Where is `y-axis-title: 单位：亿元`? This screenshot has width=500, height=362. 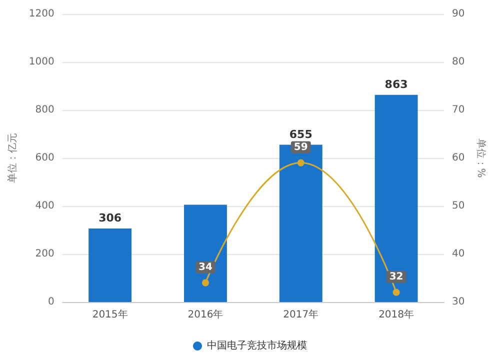 y-axis-title: 单位：亿元 is located at coordinates (12, 158).